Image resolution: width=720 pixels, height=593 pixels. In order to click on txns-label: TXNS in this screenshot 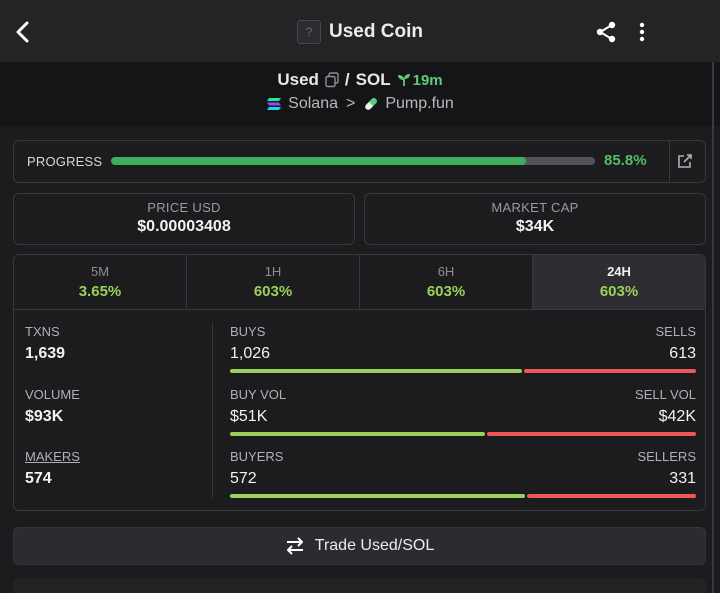, I will do `click(42, 331)`.